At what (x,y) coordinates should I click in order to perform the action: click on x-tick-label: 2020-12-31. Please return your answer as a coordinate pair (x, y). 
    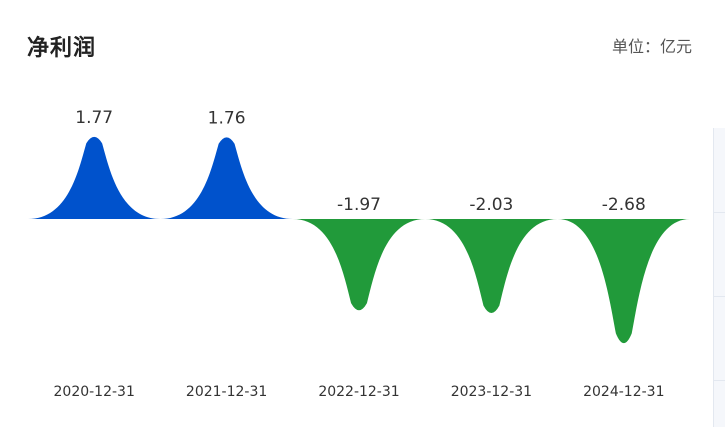
    Looking at the image, I should click on (94, 392).